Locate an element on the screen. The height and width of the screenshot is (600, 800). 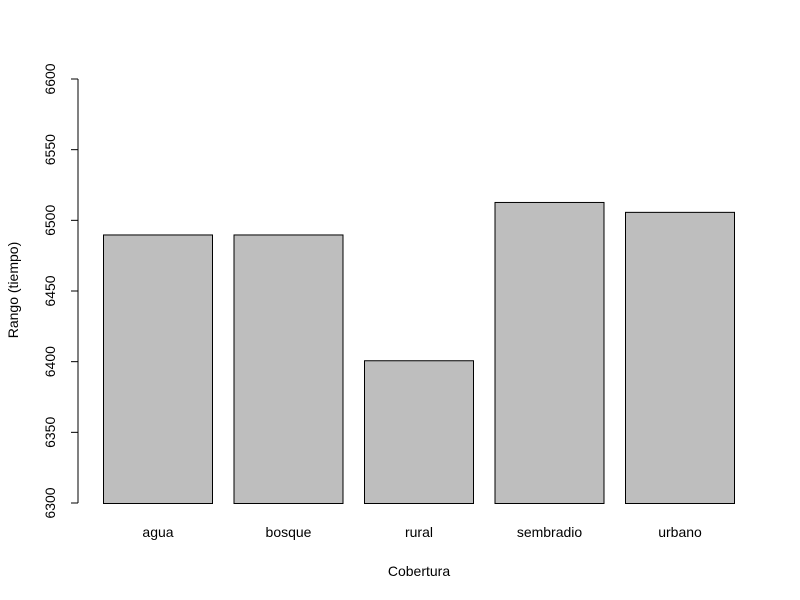
y-axis-label: Rango (tiempo) is located at coordinates (13, 290).